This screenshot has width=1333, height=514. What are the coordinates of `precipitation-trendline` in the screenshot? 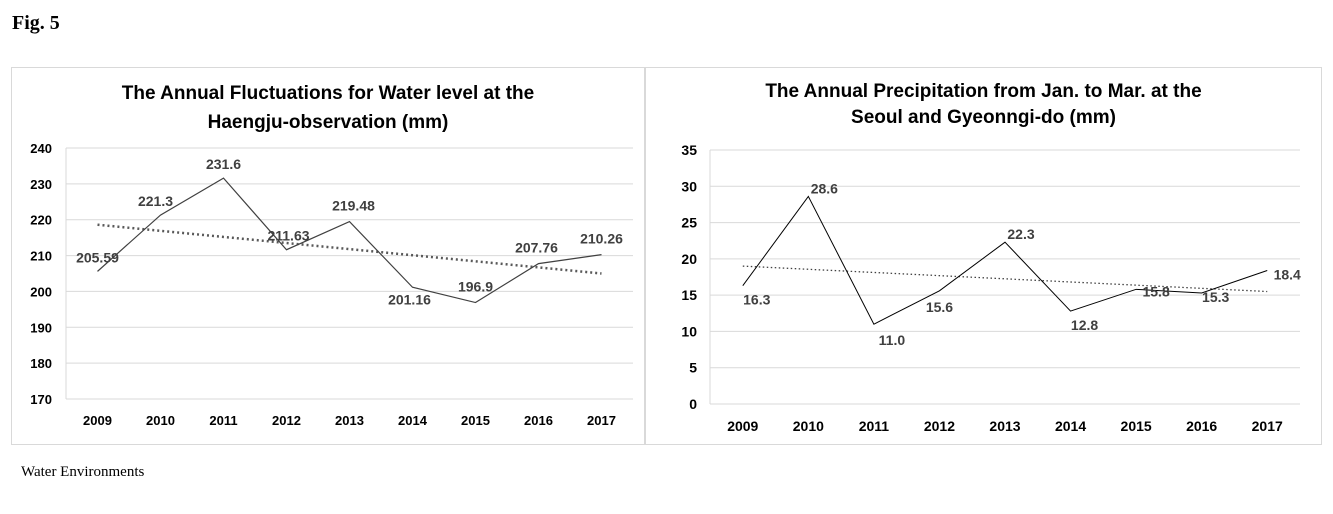 It's located at (1005, 279).